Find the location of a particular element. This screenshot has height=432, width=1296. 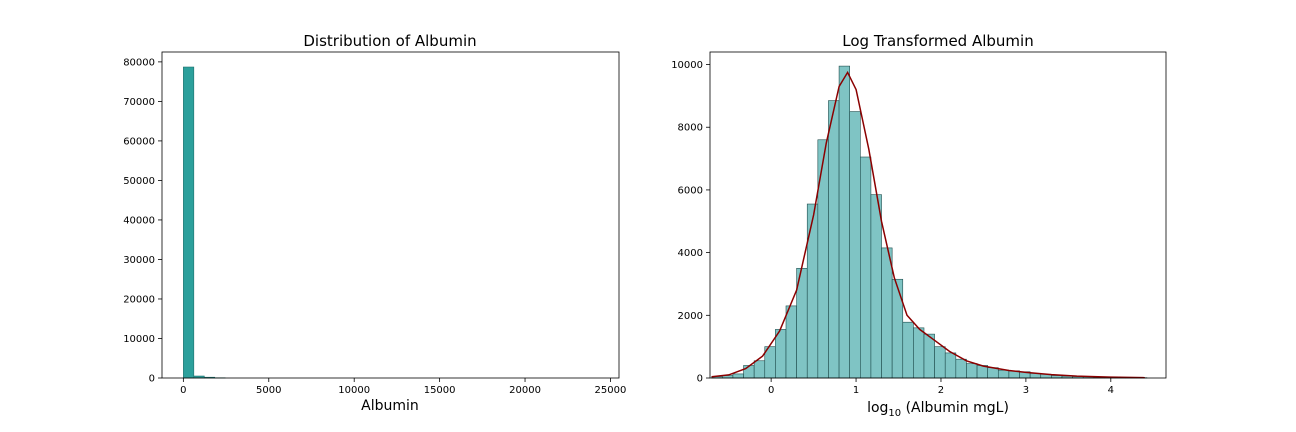

x-tick-label: 10000 is located at coordinates (354, 390).